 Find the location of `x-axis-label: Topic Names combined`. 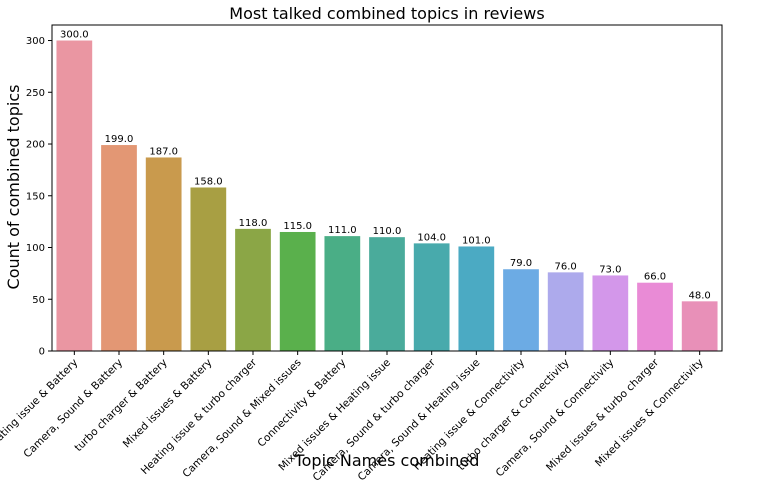

x-axis-label: Topic Names combined is located at coordinates (387, 460).